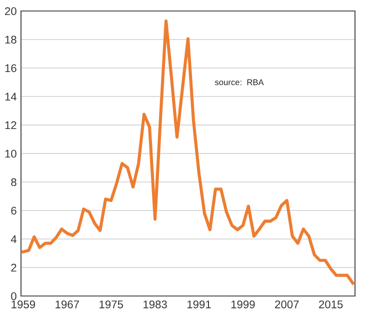  What do you see at coordinates (111, 304) in the screenshot?
I see `x-tick-label: 1975` at bounding box center [111, 304].